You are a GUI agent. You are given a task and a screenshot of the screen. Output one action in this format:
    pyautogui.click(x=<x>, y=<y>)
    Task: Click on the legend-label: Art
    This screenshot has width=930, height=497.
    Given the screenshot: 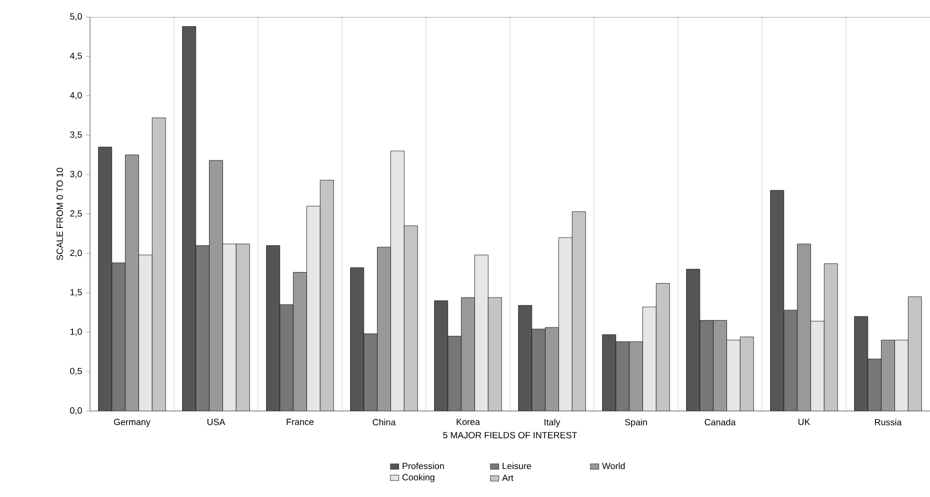 What is the action you would take?
    pyautogui.click(x=508, y=477)
    